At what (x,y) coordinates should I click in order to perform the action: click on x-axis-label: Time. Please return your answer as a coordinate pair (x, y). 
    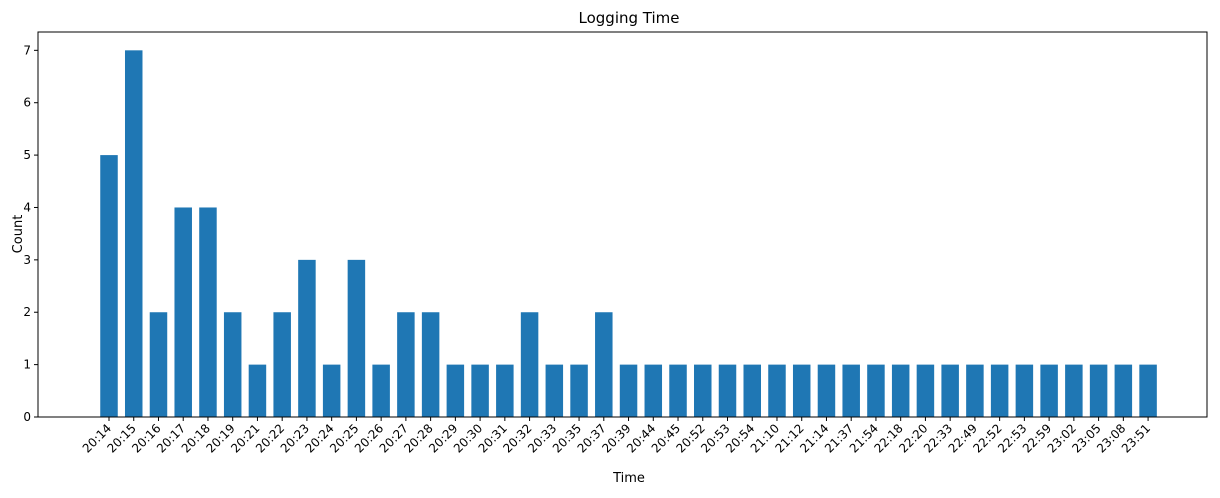
    Looking at the image, I should click on (628, 478).